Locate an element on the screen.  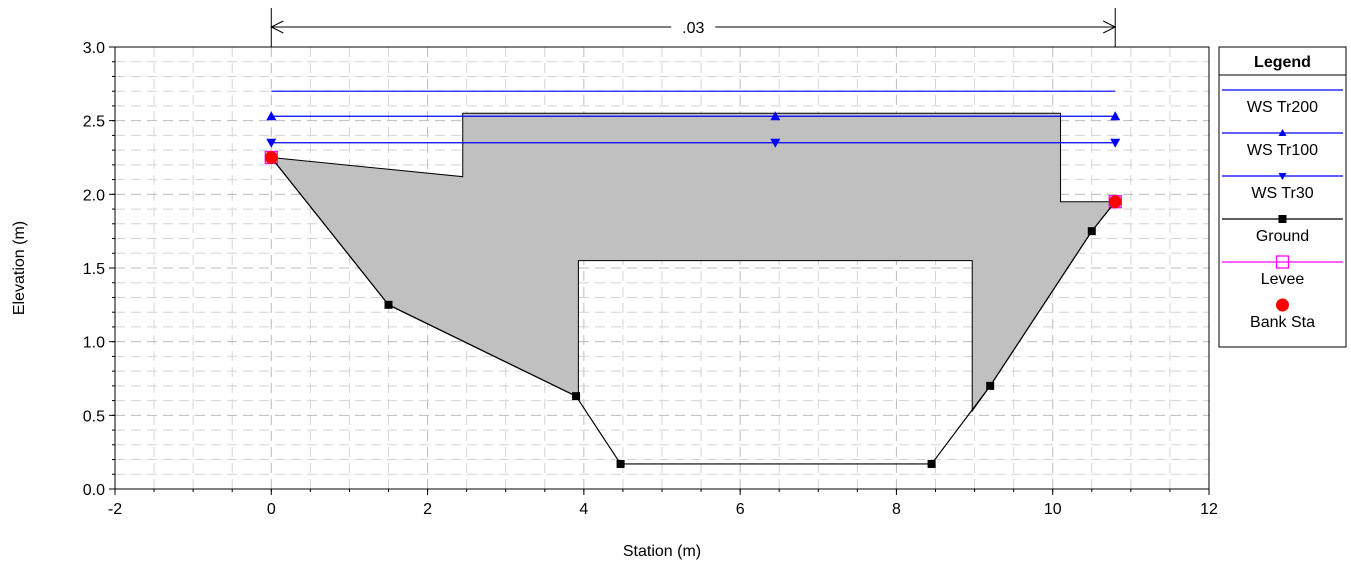
legend-label-levee: Levee is located at coordinates (1283, 279).